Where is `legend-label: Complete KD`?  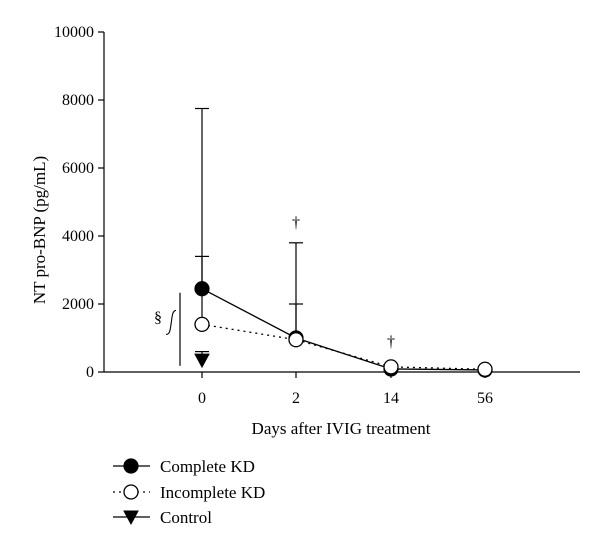
legend-label: Complete KD is located at coordinates (207, 466).